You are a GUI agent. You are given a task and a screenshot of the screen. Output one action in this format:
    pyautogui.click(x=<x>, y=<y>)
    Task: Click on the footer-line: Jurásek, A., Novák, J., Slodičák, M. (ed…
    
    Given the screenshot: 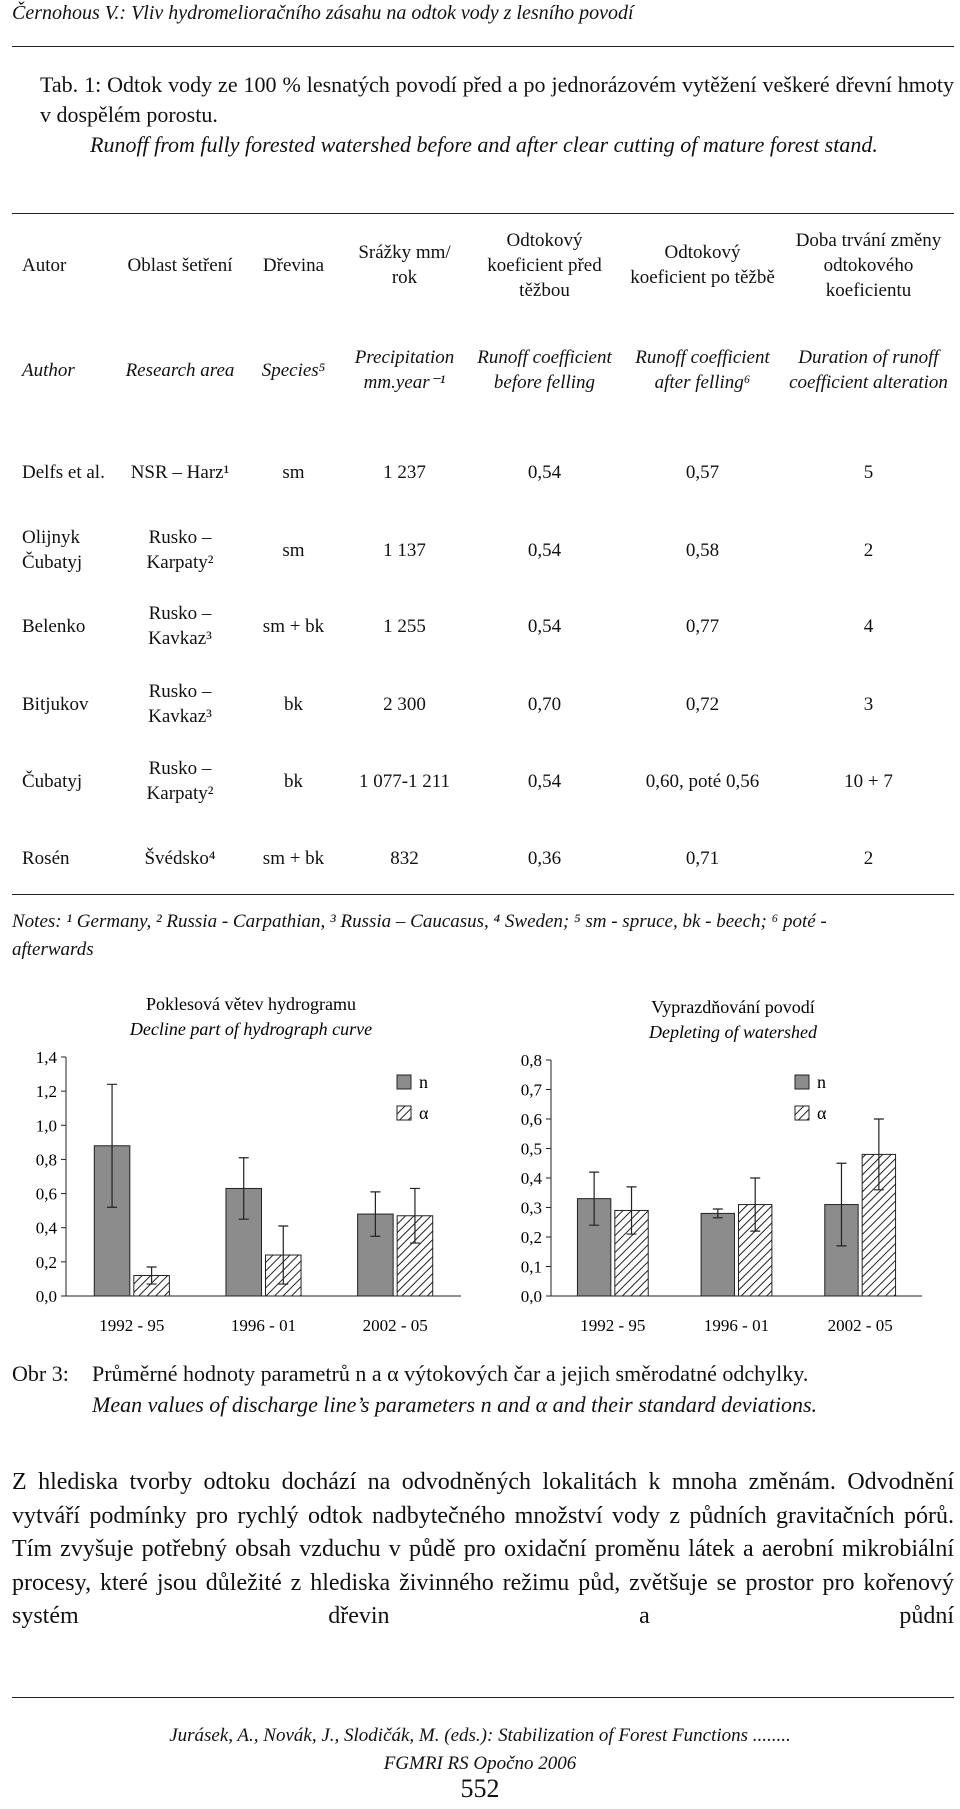 What is the action you would take?
    pyautogui.click(x=480, y=1735)
    